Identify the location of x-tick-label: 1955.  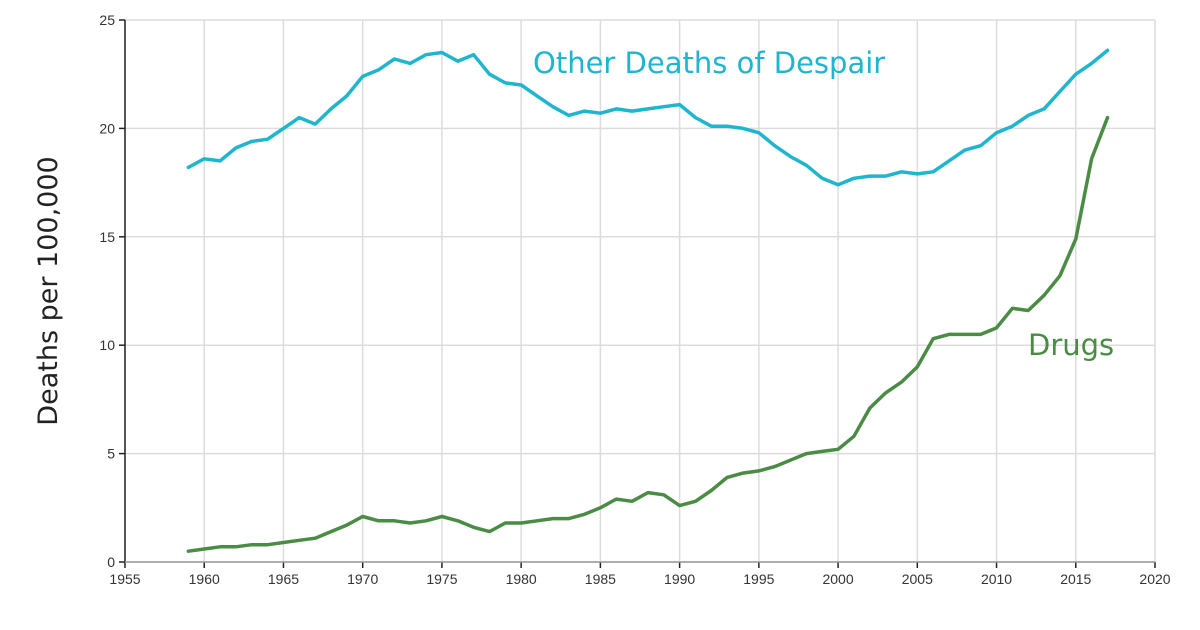
(124, 579).